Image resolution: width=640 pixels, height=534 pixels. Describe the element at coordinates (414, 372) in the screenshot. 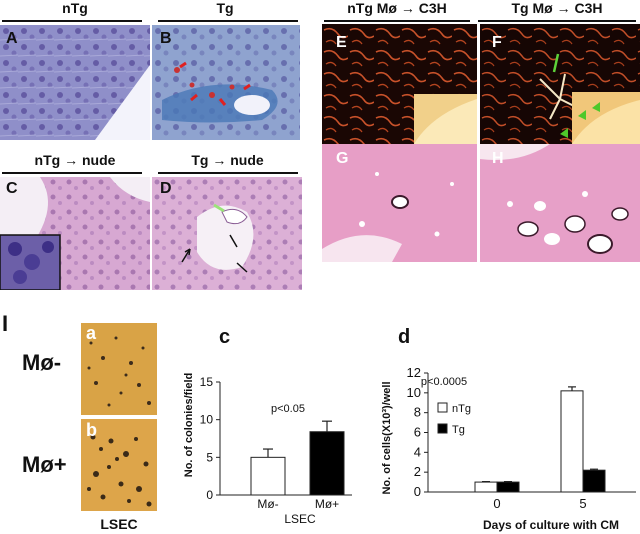

I see `chart-d-y-tick-label: 12` at that location.